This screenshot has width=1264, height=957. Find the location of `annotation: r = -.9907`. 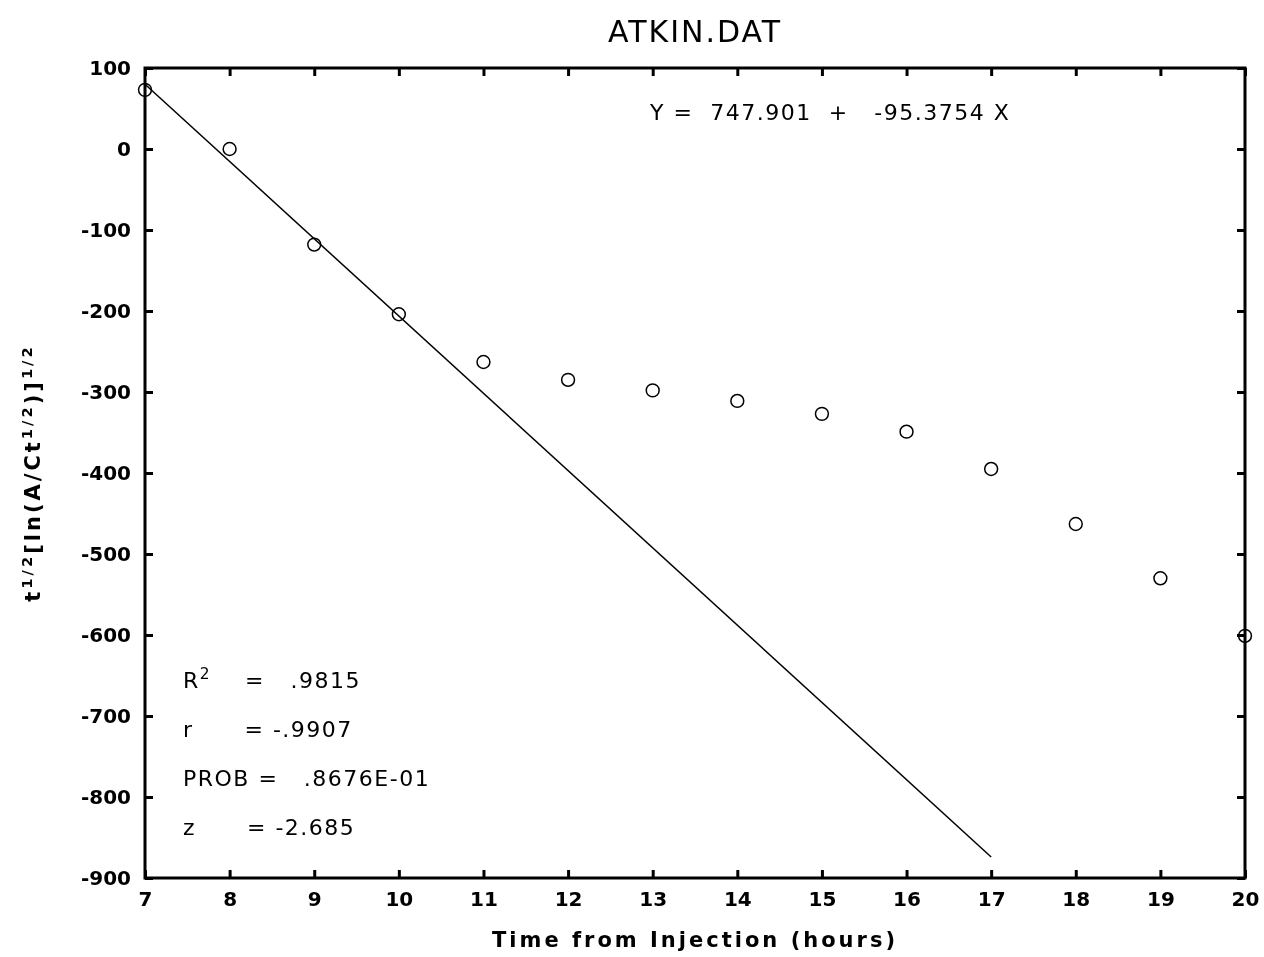

annotation: r = -.9907 is located at coordinates (268, 729).